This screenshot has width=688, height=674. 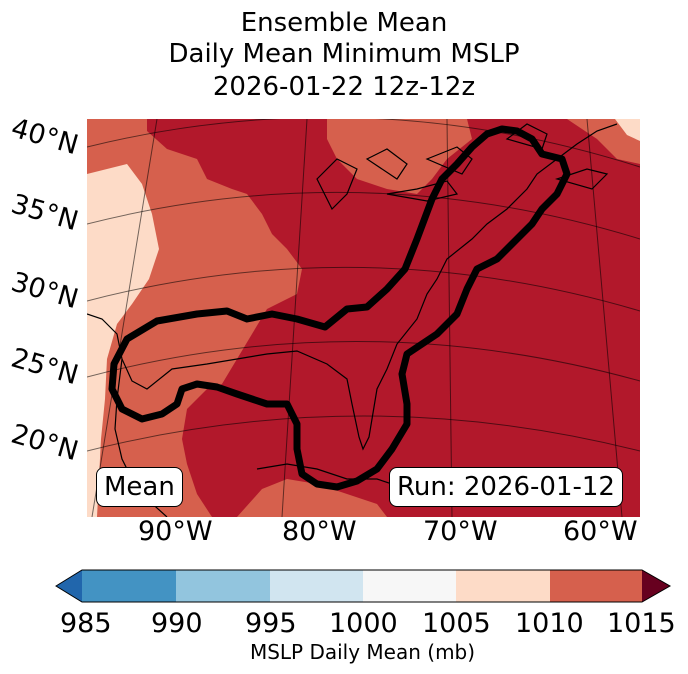 I want to click on colorbar-tick-985: 985, so click(x=86, y=623).